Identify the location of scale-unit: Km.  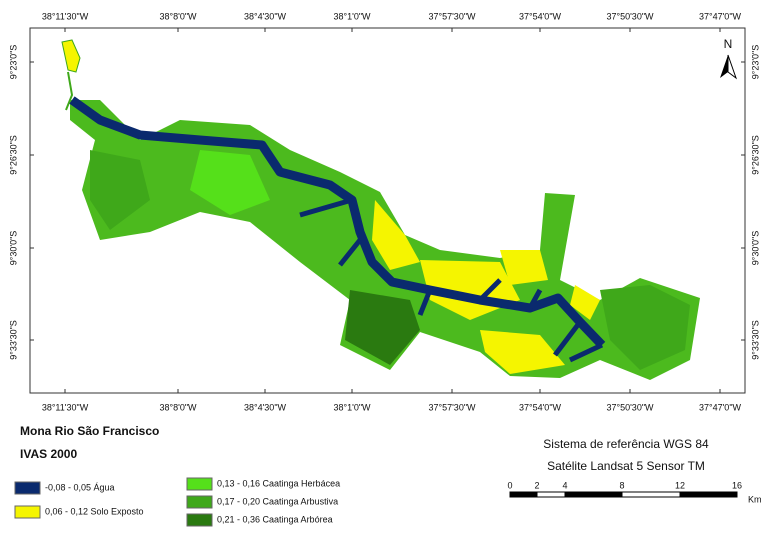
(755, 499).